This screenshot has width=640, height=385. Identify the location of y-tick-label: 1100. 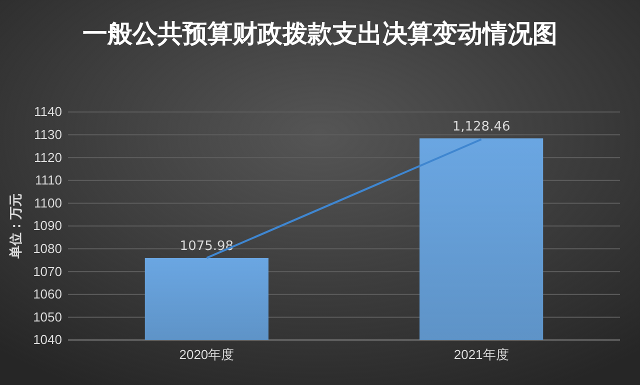
(48, 202).